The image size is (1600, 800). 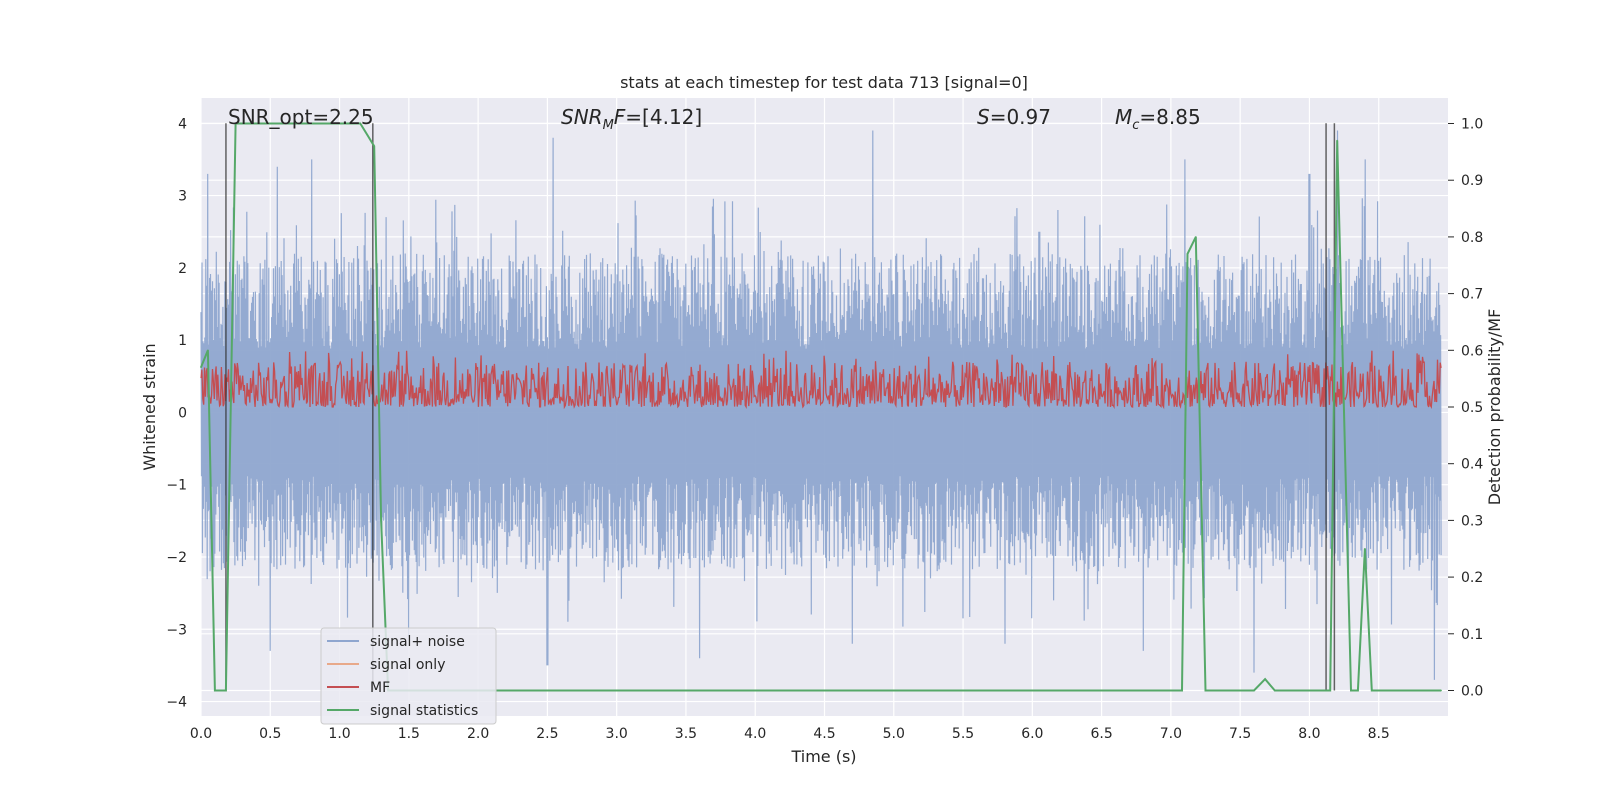 What do you see at coordinates (176, 486) in the screenshot?
I see `y-tick-label-5: −1` at bounding box center [176, 486].